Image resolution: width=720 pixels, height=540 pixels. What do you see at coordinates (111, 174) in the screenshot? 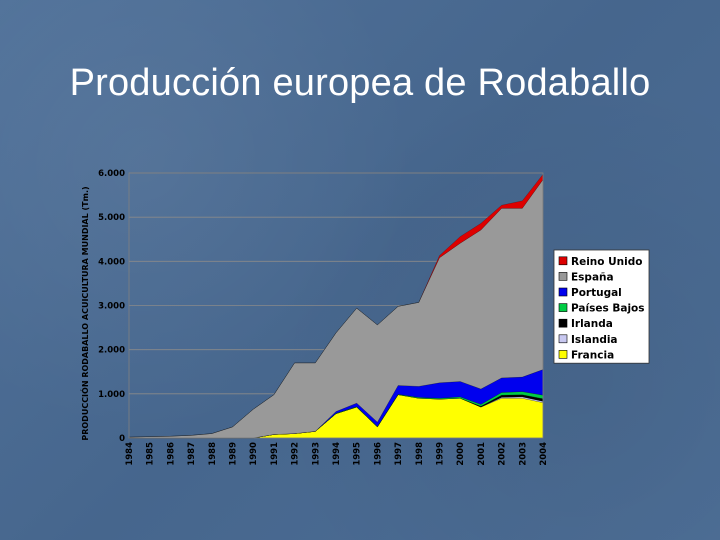
I see `y-tick-label: 6.000` at bounding box center [111, 174].